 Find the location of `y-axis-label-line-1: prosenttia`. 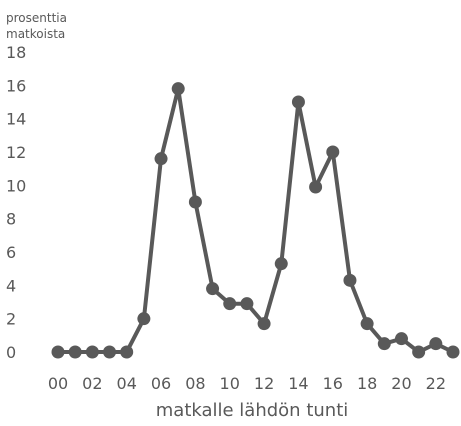

y-axis-label-line-1: prosenttia is located at coordinates (36, 18).